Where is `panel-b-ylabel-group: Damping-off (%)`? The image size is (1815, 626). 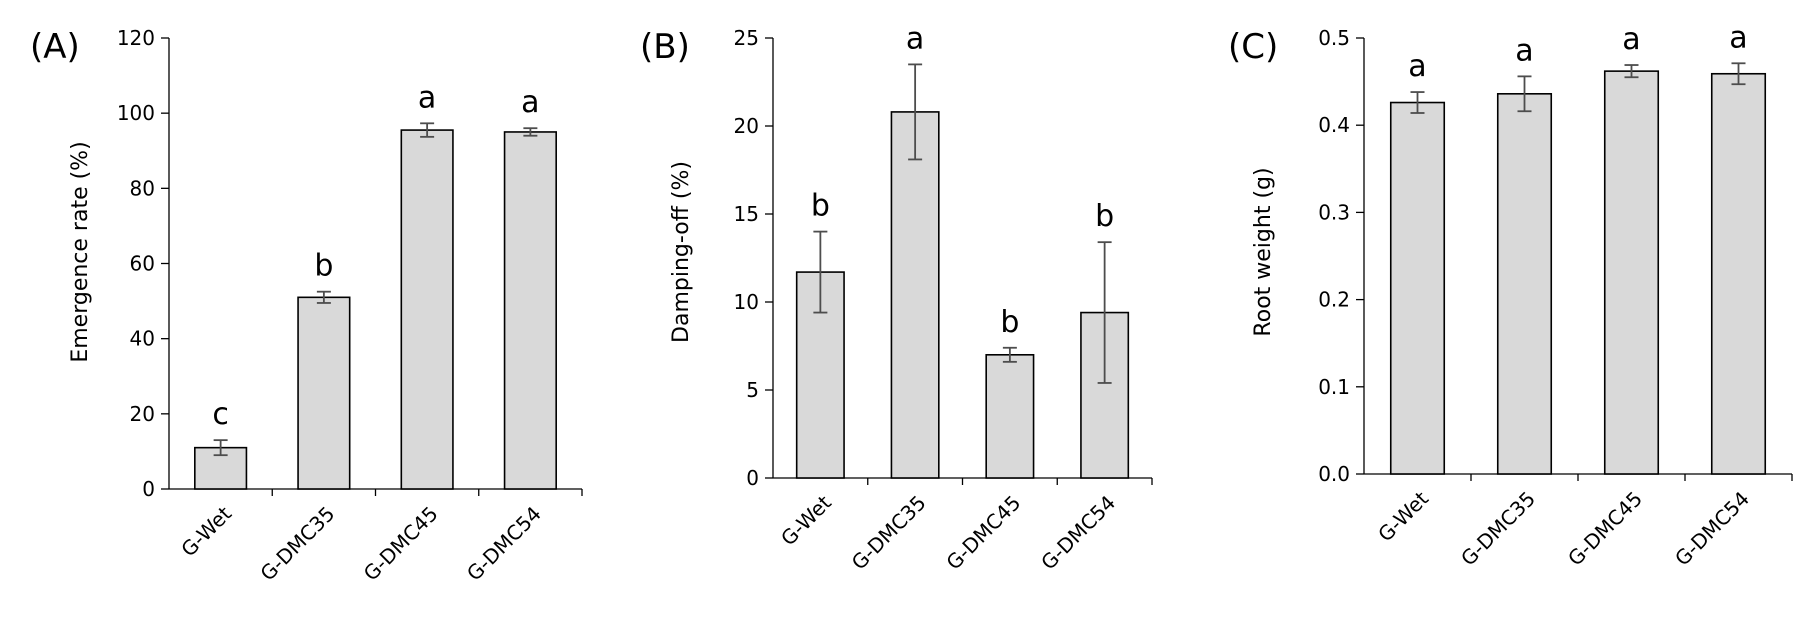
panel-b-ylabel-group: Damping-off (%) is located at coordinates (681, 252).